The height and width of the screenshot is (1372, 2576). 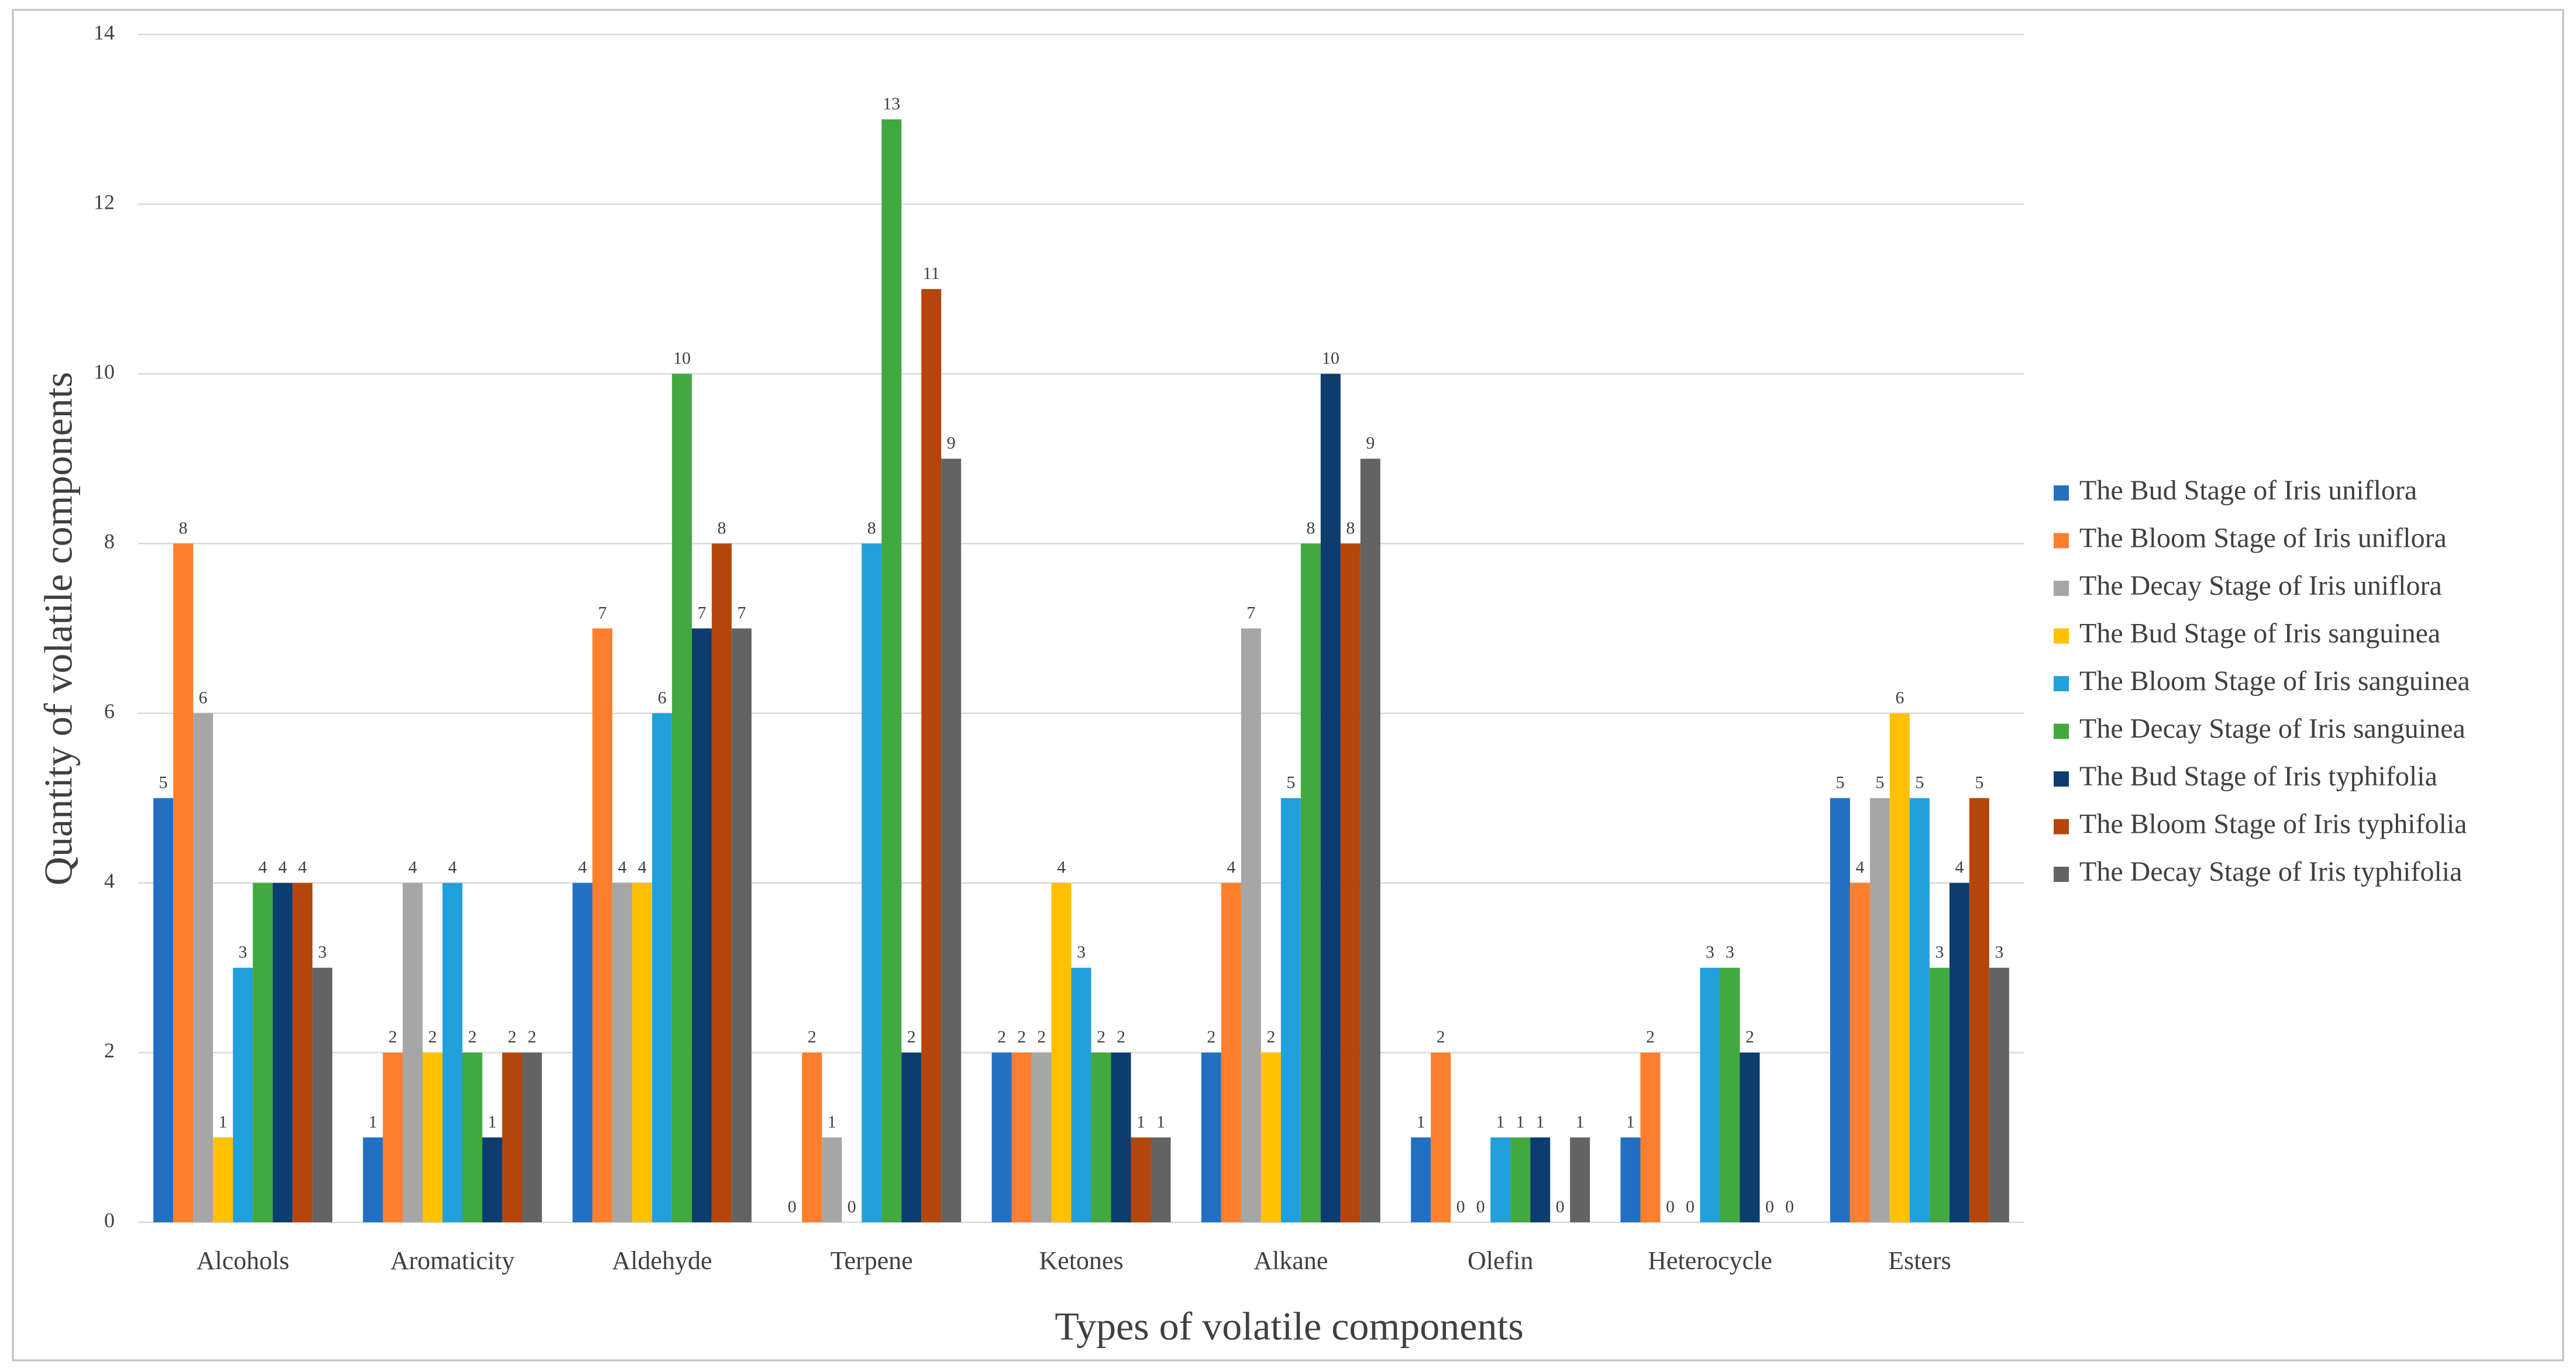 I want to click on legend-label: The Bloom Stage of Iris uniflora, so click(x=2263, y=538).